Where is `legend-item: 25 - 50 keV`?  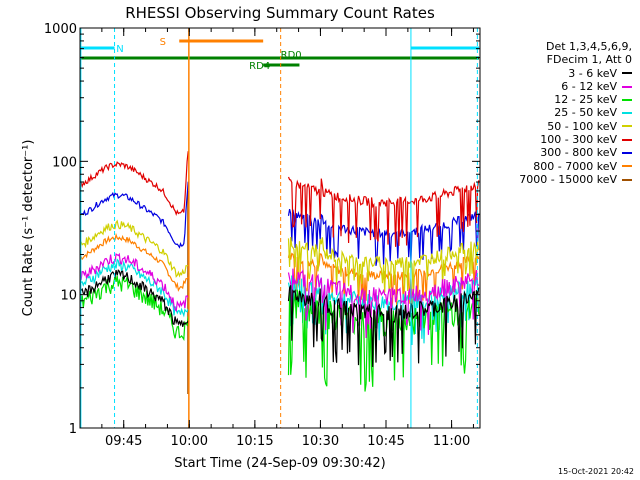
legend-item: 25 - 50 keV is located at coordinates (557, 112).